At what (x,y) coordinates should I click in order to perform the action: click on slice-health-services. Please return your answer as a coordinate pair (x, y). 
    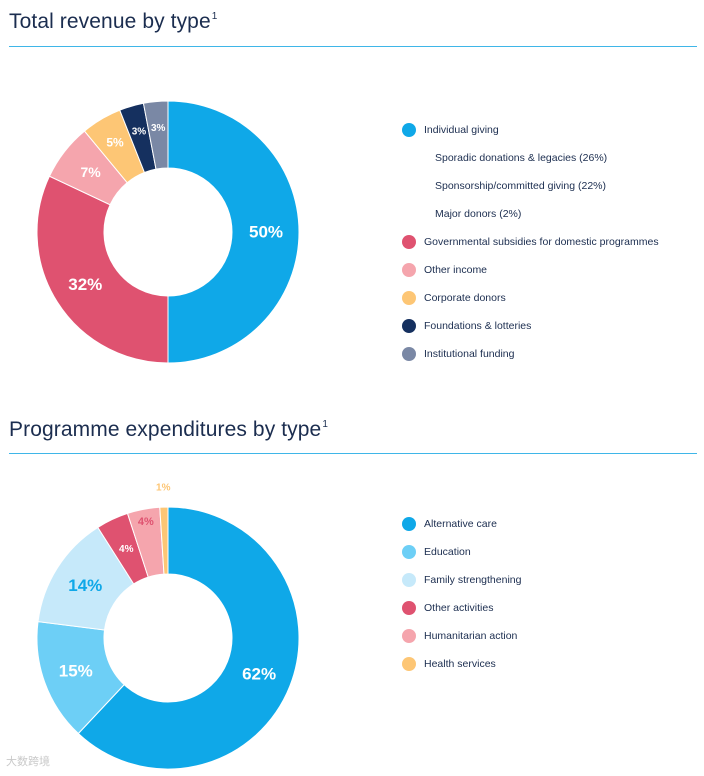
    Looking at the image, I should click on (164, 540).